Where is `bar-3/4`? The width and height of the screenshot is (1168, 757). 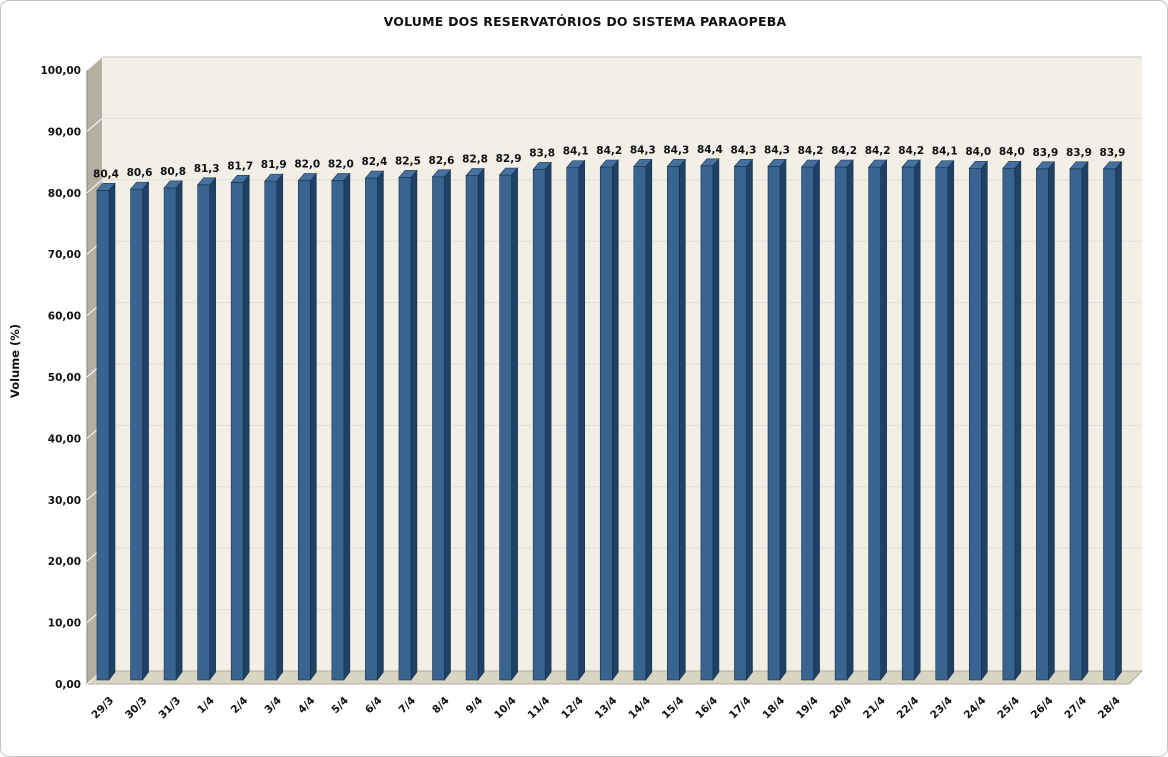 bar-3/4 is located at coordinates (274, 427).